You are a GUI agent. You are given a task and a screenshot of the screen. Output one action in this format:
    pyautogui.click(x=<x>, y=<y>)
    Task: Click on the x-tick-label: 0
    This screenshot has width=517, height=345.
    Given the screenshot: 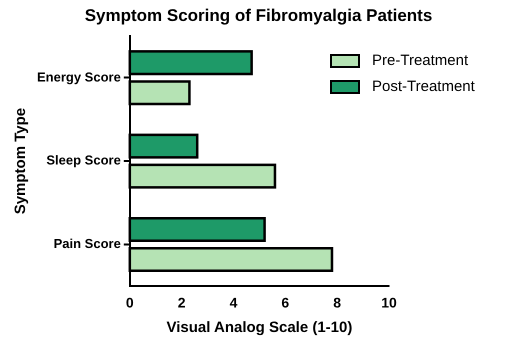 What is the action you would take?
    pyautogui.click(x=130, y=302)
    